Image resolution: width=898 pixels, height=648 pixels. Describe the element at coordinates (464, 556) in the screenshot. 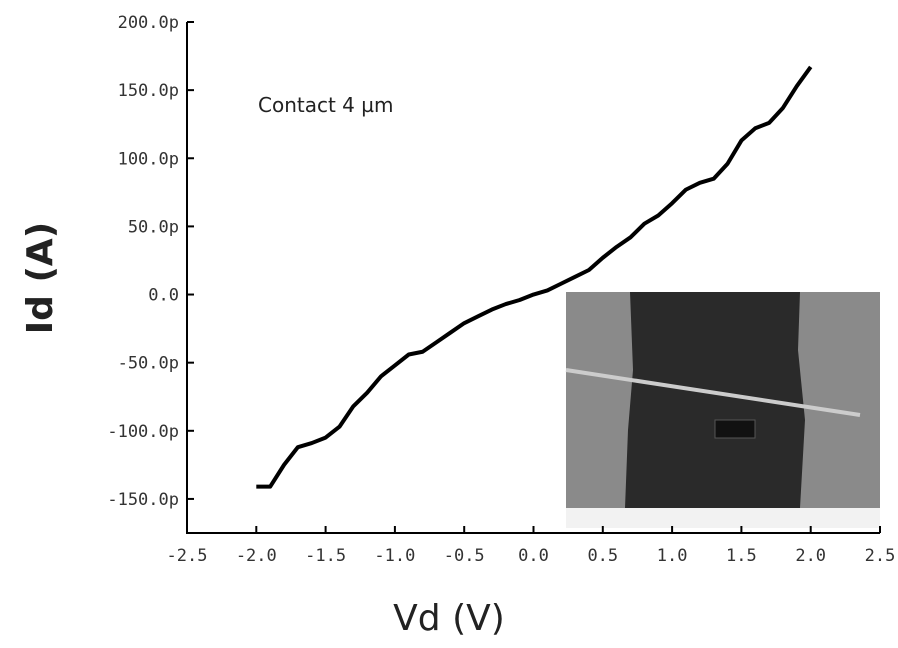

I see `x-tick-label: -0.5` at that location.